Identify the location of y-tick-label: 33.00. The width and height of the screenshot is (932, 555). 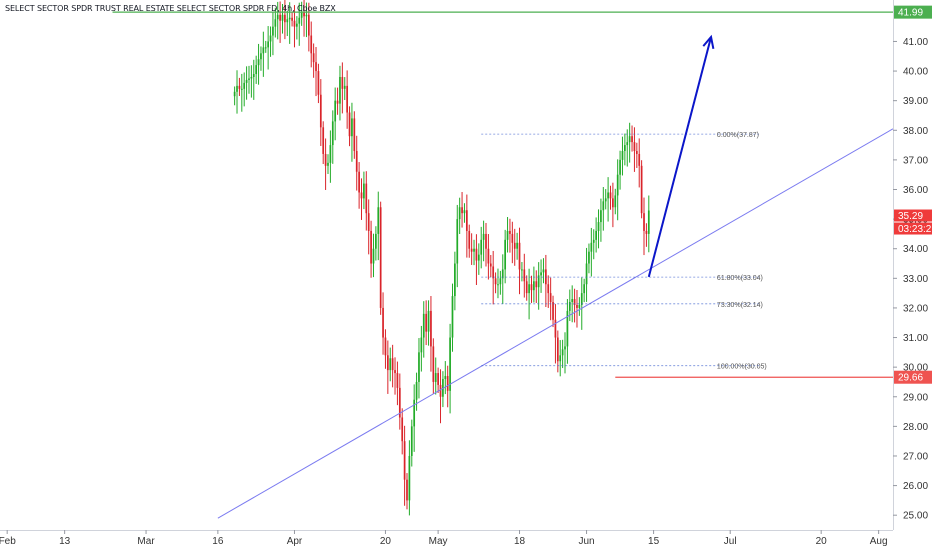
(915, 279).